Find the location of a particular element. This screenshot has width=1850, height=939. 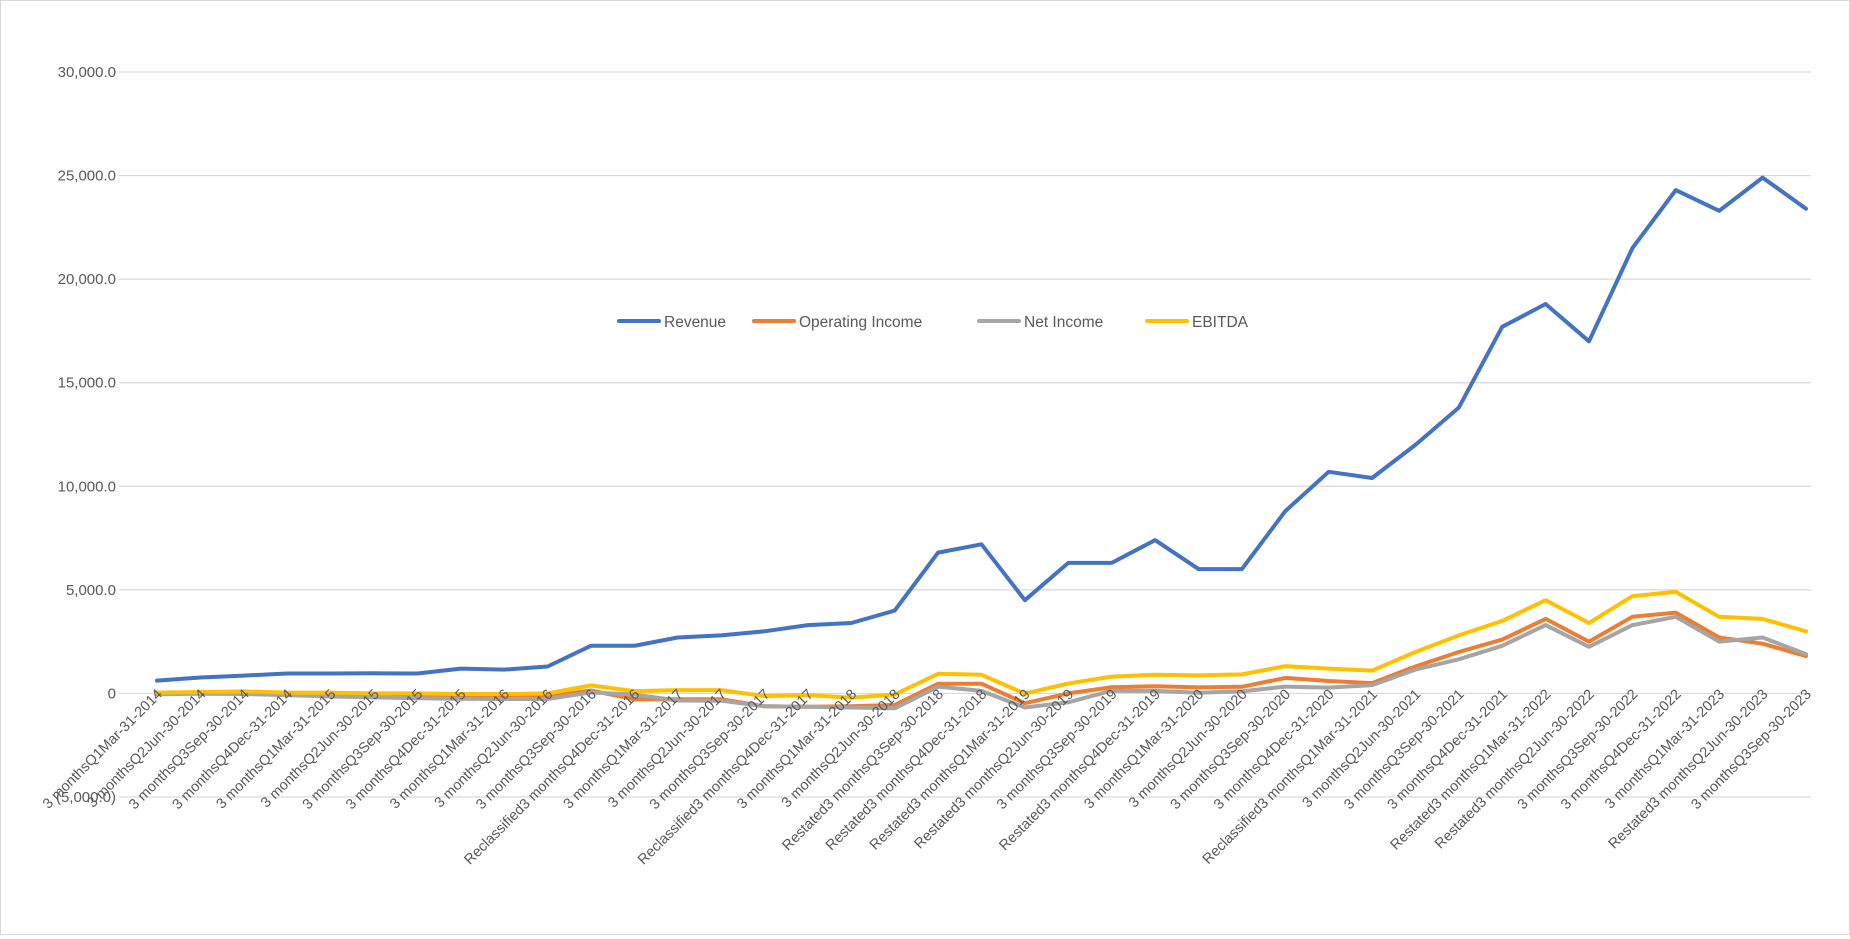

y-tick-label: 20,000.0 is located at coordinates (87, 279).